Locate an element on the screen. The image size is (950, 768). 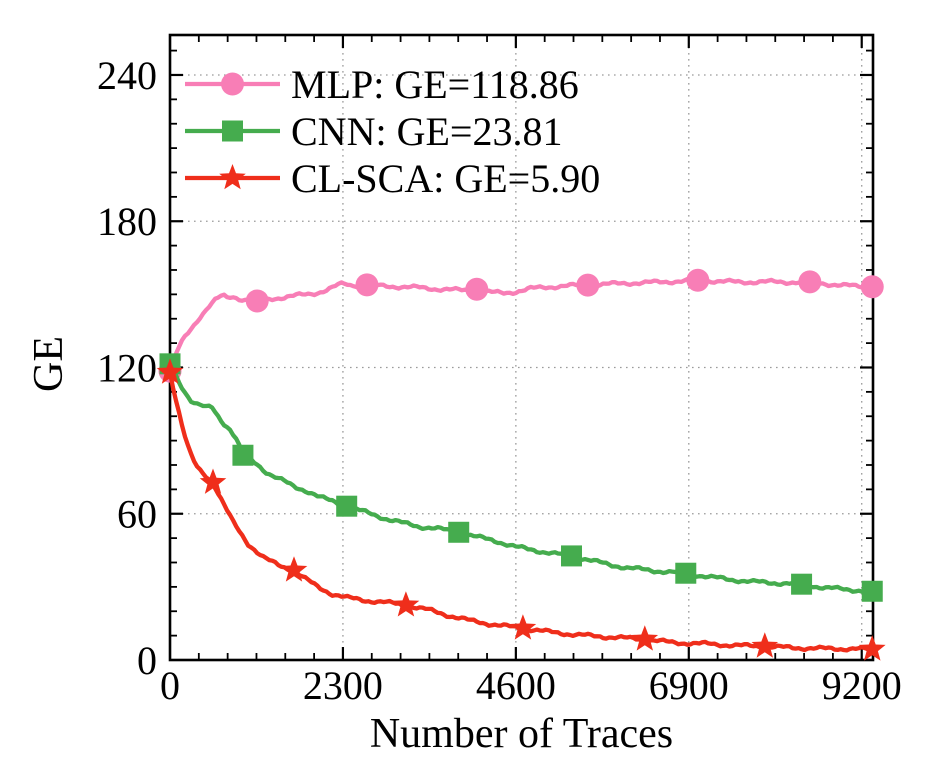
x-axis-label: Number of Traces is located at coordinates (521, 734).